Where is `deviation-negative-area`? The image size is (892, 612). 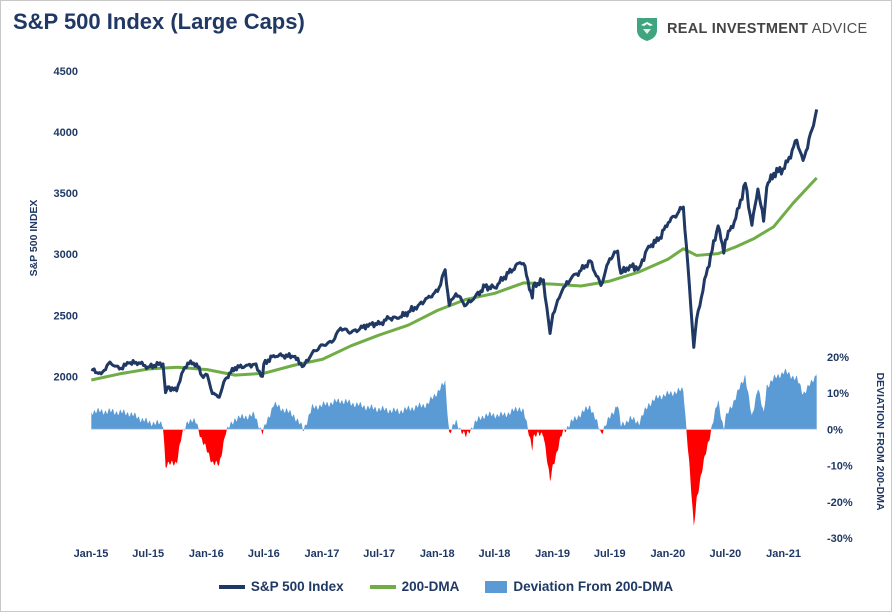
deviation-negative-area is located at coordinates (454, 477).